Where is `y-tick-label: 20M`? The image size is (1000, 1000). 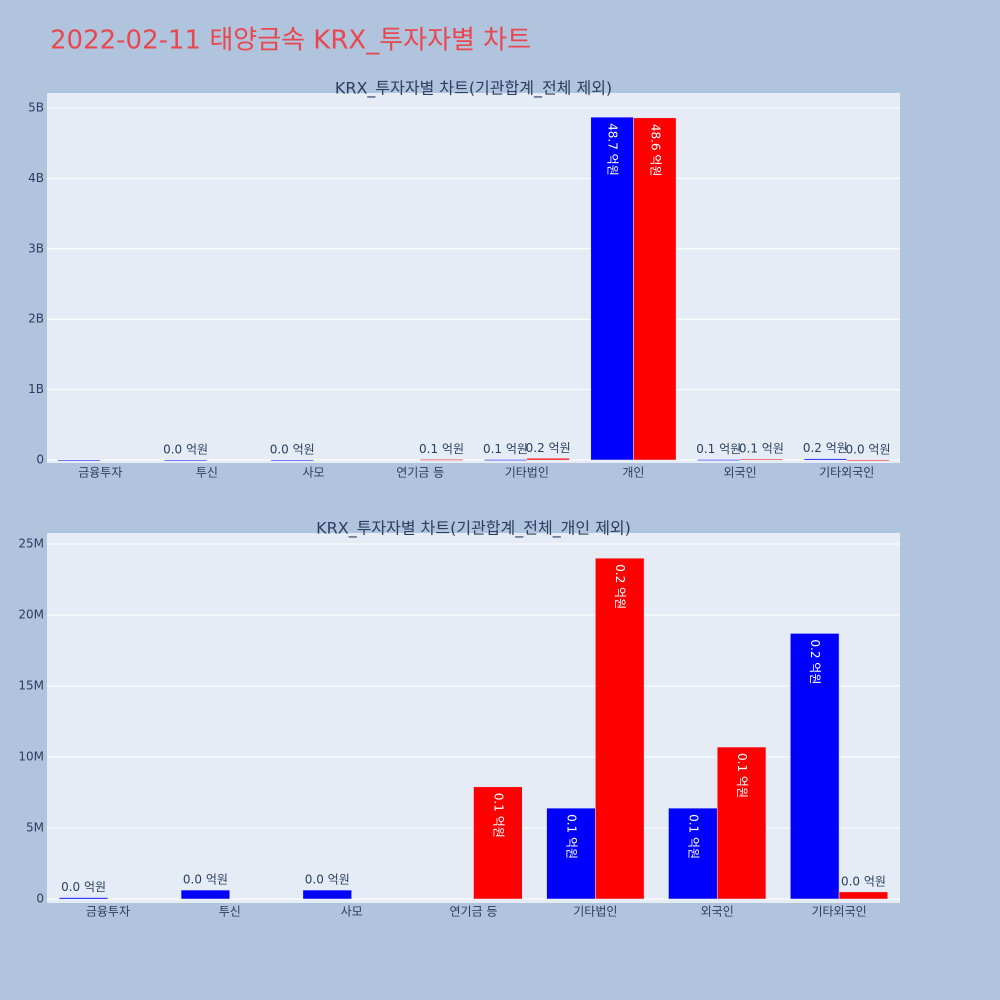 y-tick-label: 20M is located at coordinates (31, 614).